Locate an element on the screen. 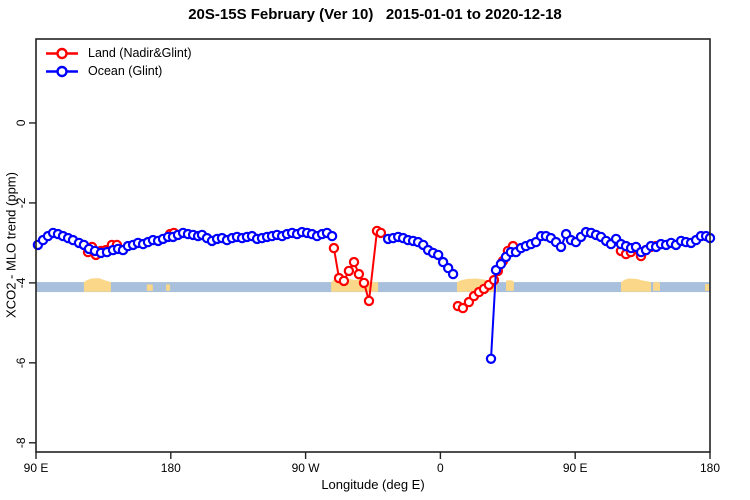 This screenshot has width=750, height=500. legend: Land (Nadir&Glint) Ocean (Glint) is located at coordinates (118, 62).